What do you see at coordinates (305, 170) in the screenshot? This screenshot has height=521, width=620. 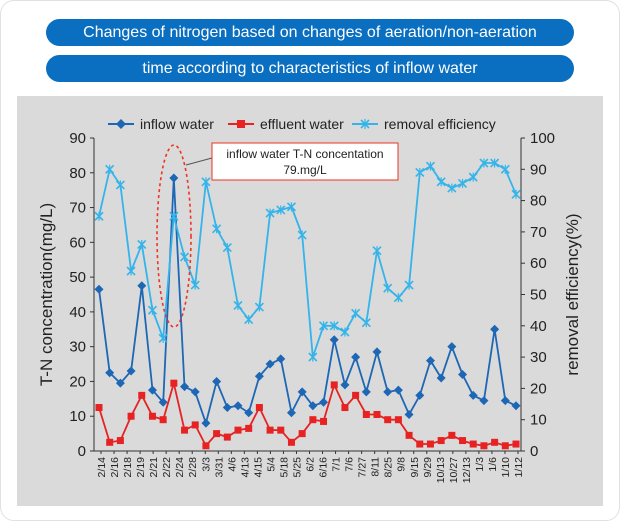 I see `annotation-text-line-2: 79.mg/L` at bounding box center [305, 170].